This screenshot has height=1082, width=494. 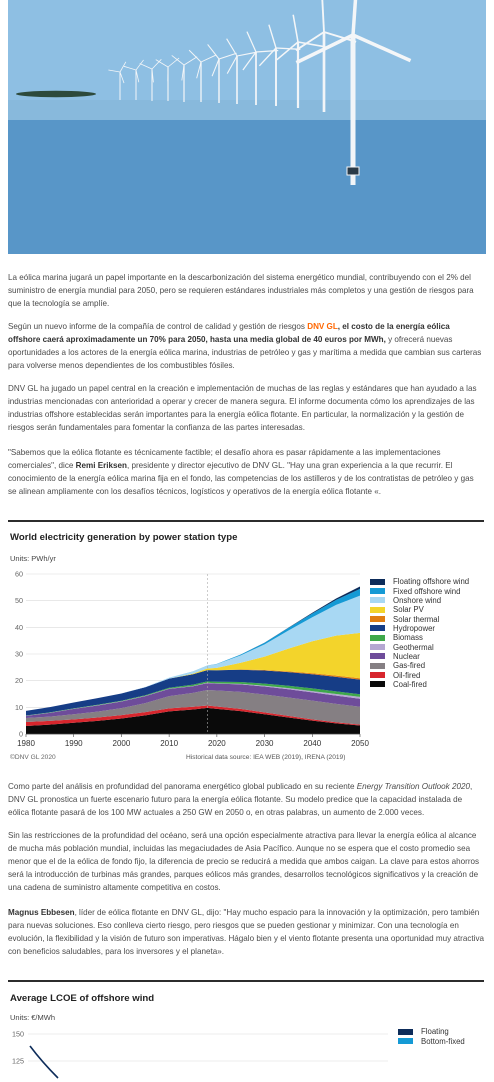 I want to click on legend-item: Nuclear, so click(x=419, y=656).